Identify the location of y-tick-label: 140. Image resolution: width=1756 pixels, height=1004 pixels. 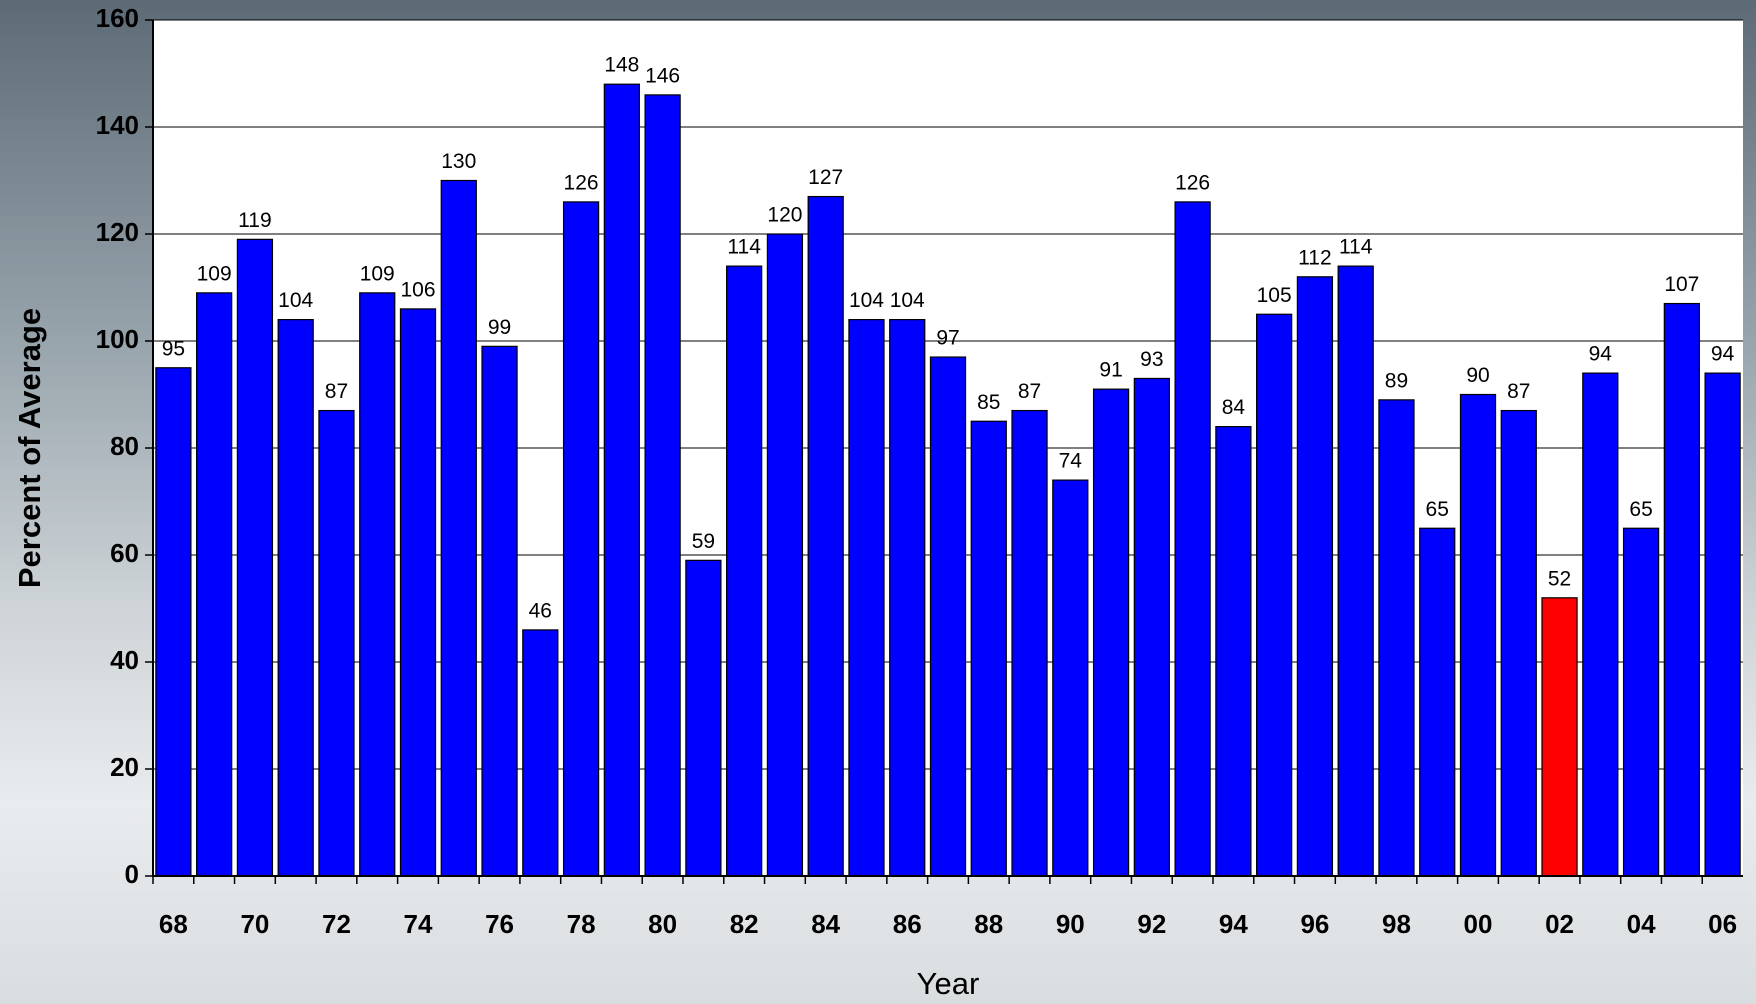
(117, 125).